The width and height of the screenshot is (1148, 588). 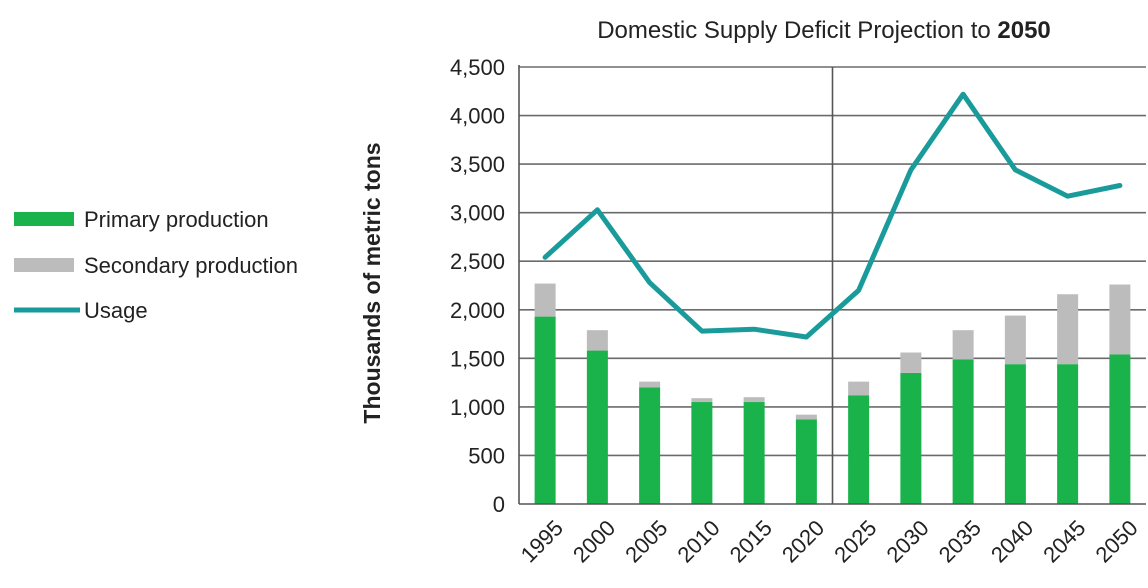 I want to click on y-tick-label: 3,000, so click(x=477, y=213).